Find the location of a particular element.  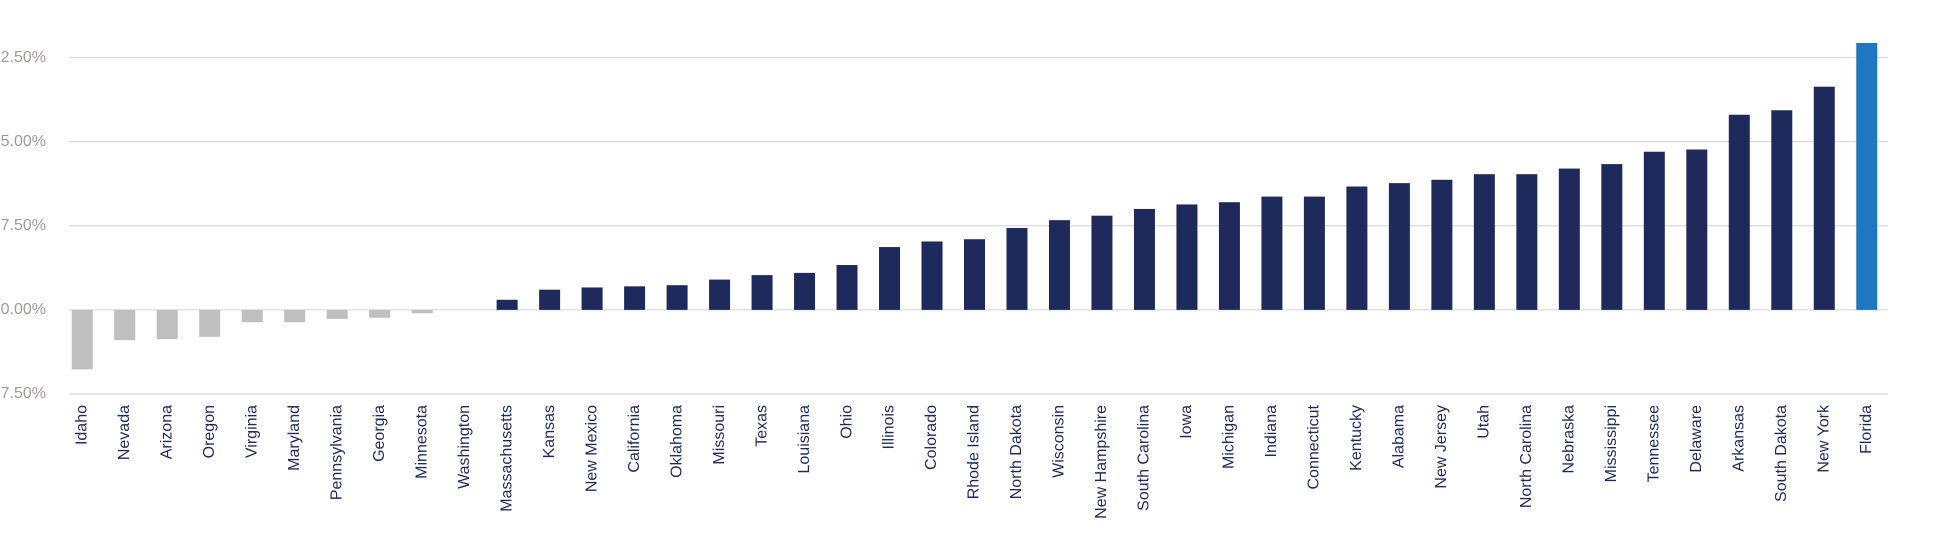

x-tick-label: Oregon is located at coordinates (209, 431).